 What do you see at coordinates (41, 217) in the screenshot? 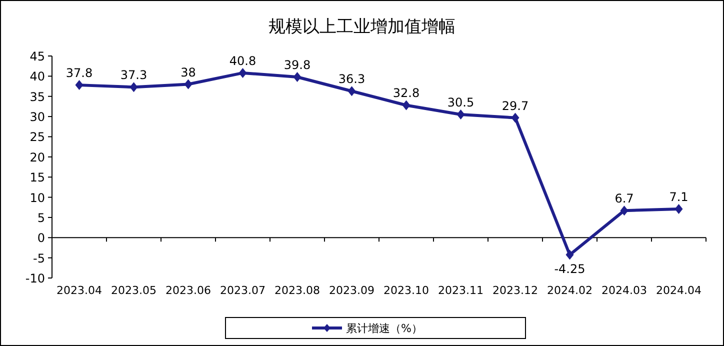
I see `y-tick-label: 5` at bounding box center [41, 217].